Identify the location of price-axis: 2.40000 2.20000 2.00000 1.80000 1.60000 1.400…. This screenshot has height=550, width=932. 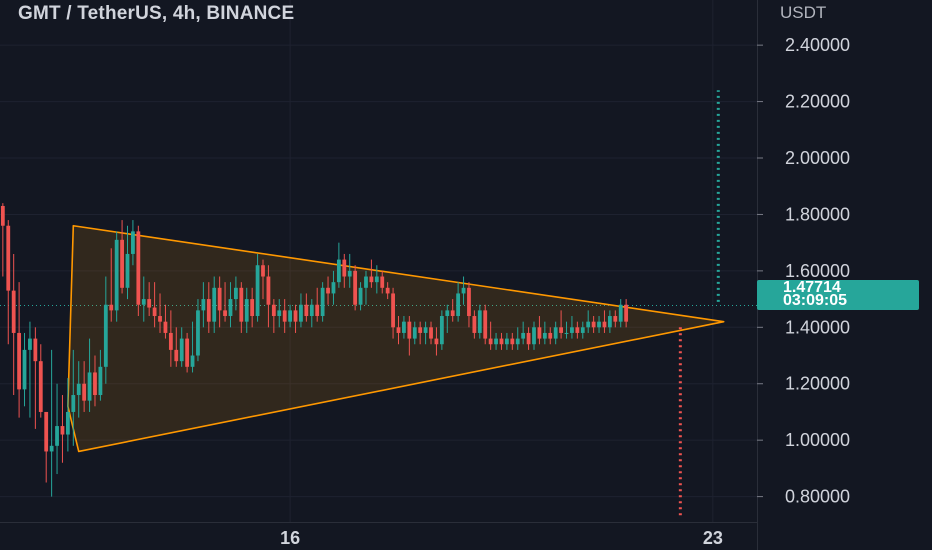
(803, 271).